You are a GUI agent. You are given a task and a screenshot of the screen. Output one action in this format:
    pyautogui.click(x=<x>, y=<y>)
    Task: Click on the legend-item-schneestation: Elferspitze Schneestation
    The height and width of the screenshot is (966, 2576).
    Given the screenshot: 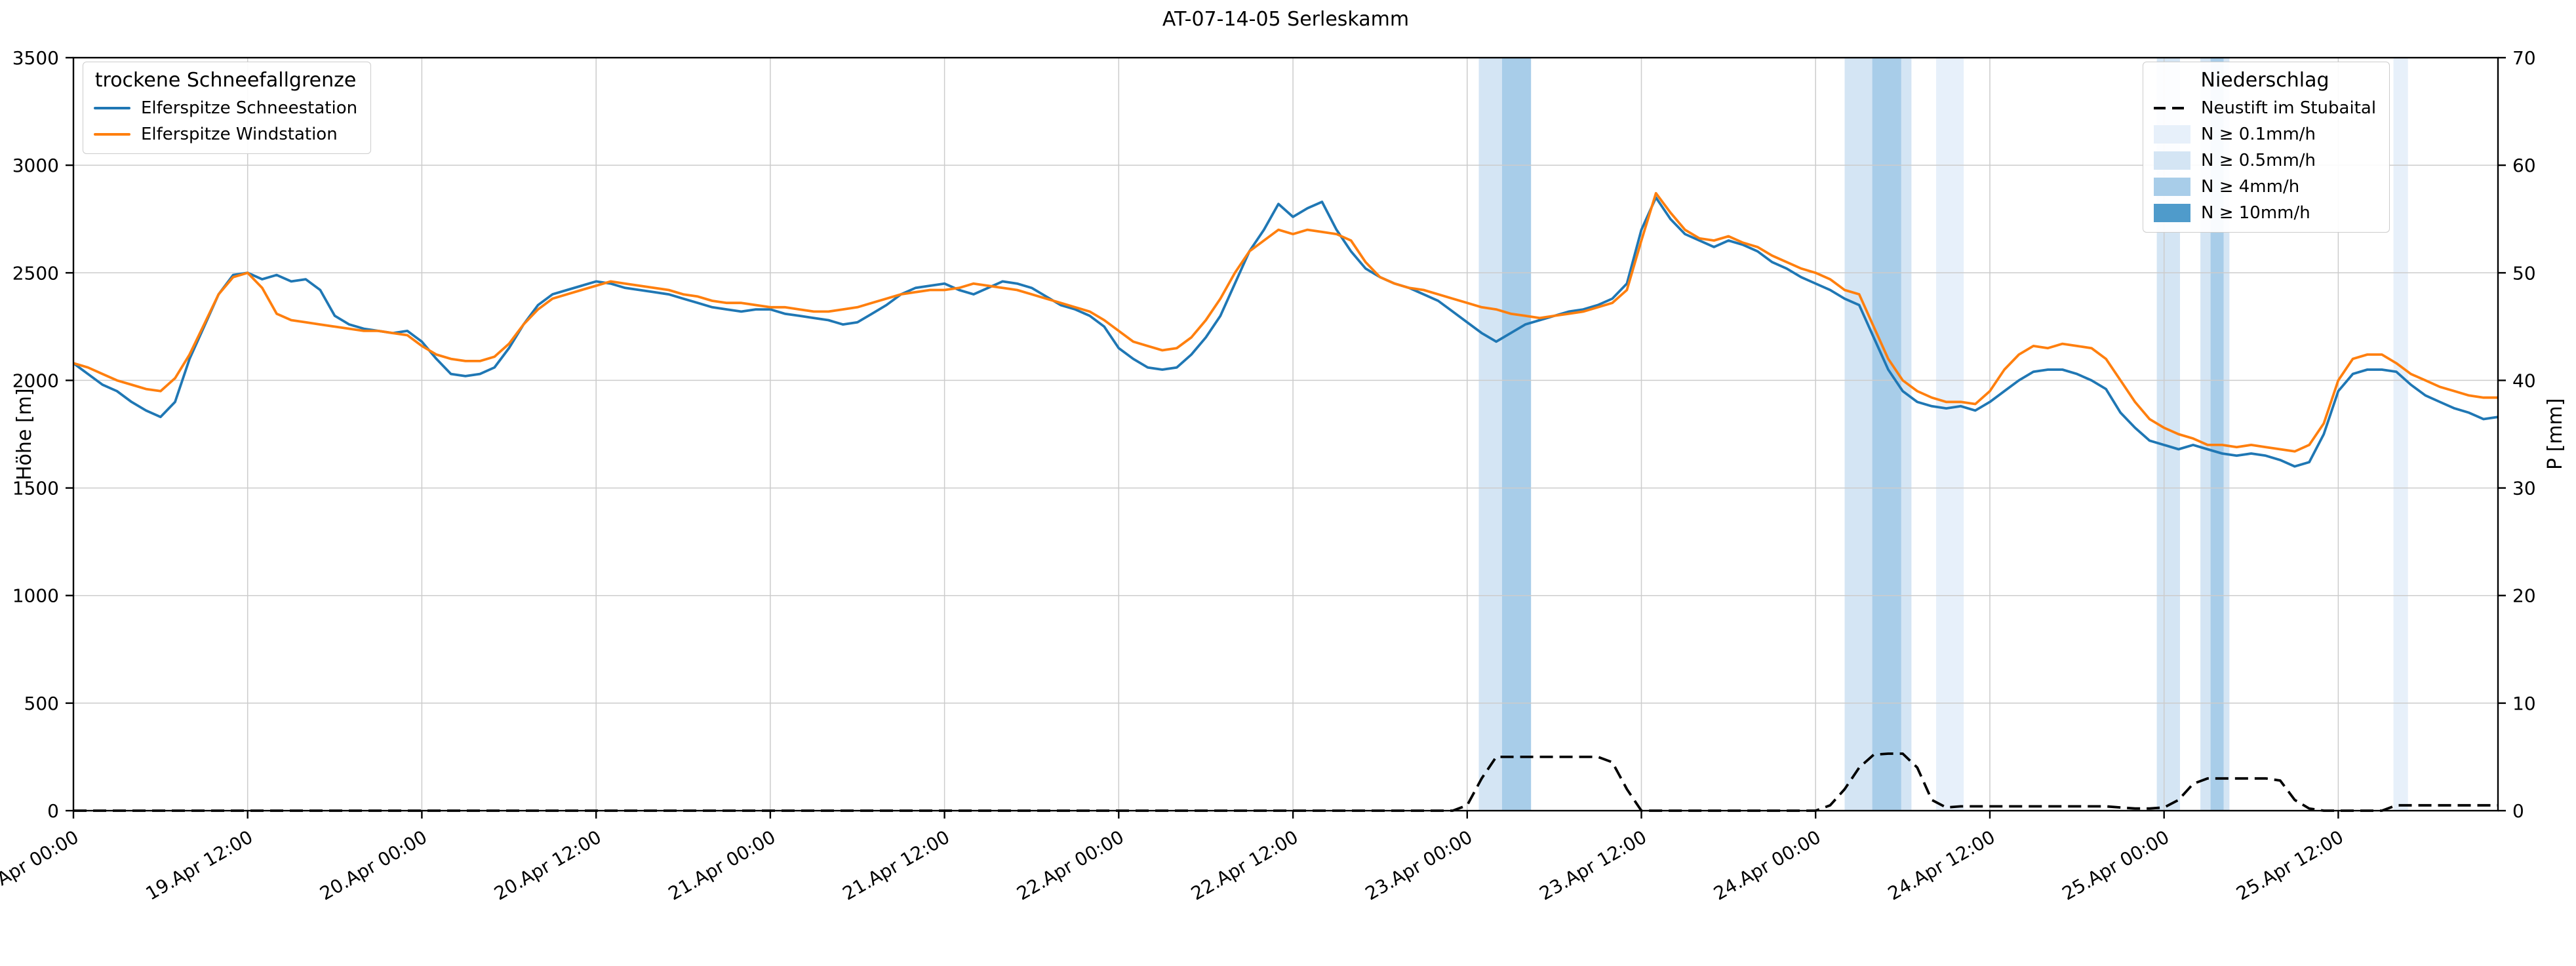 What is the action you would take?
    pyautogui.click(x=225, y=108)
    